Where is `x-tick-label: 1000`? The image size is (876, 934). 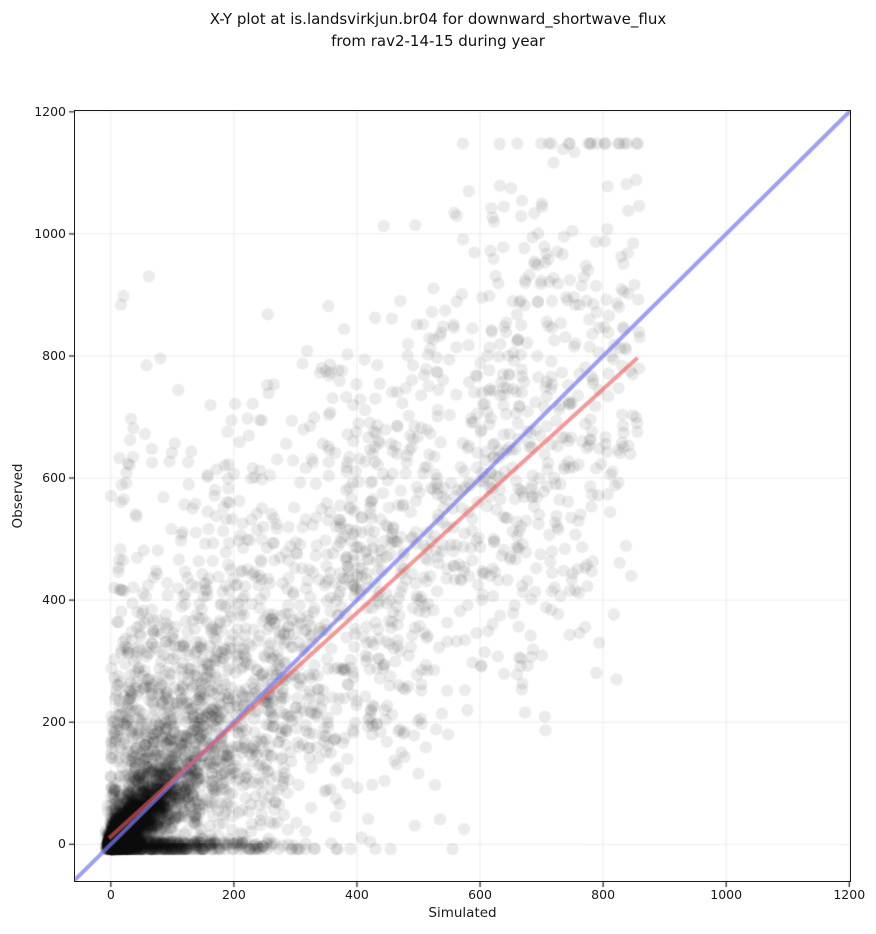 x-tick-label: 1000 is located at coordinates (726, 894).